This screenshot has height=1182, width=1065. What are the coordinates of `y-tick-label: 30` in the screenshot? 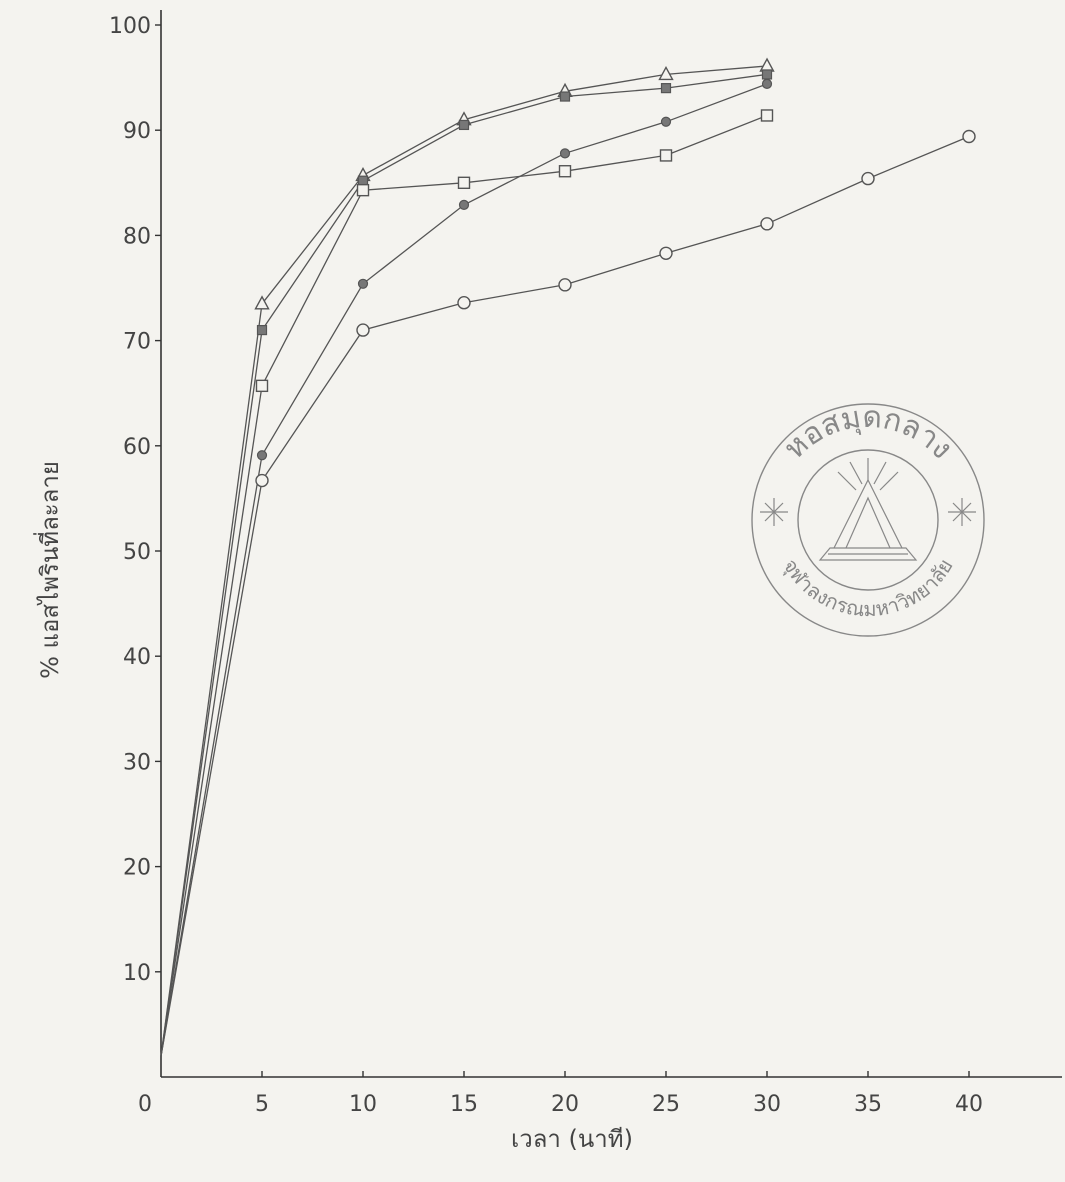 It's located at (137, 762).